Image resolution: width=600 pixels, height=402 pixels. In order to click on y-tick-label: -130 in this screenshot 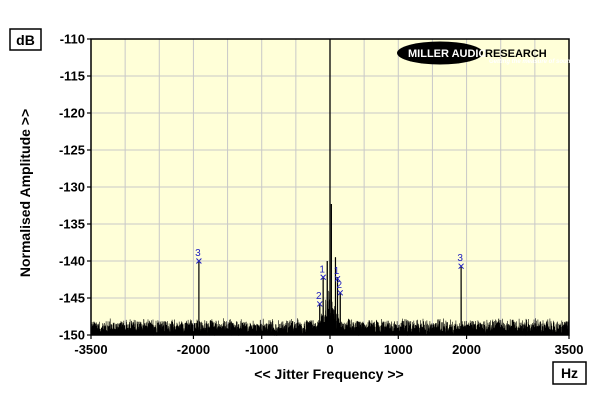, I will do `click(72, 187)`.